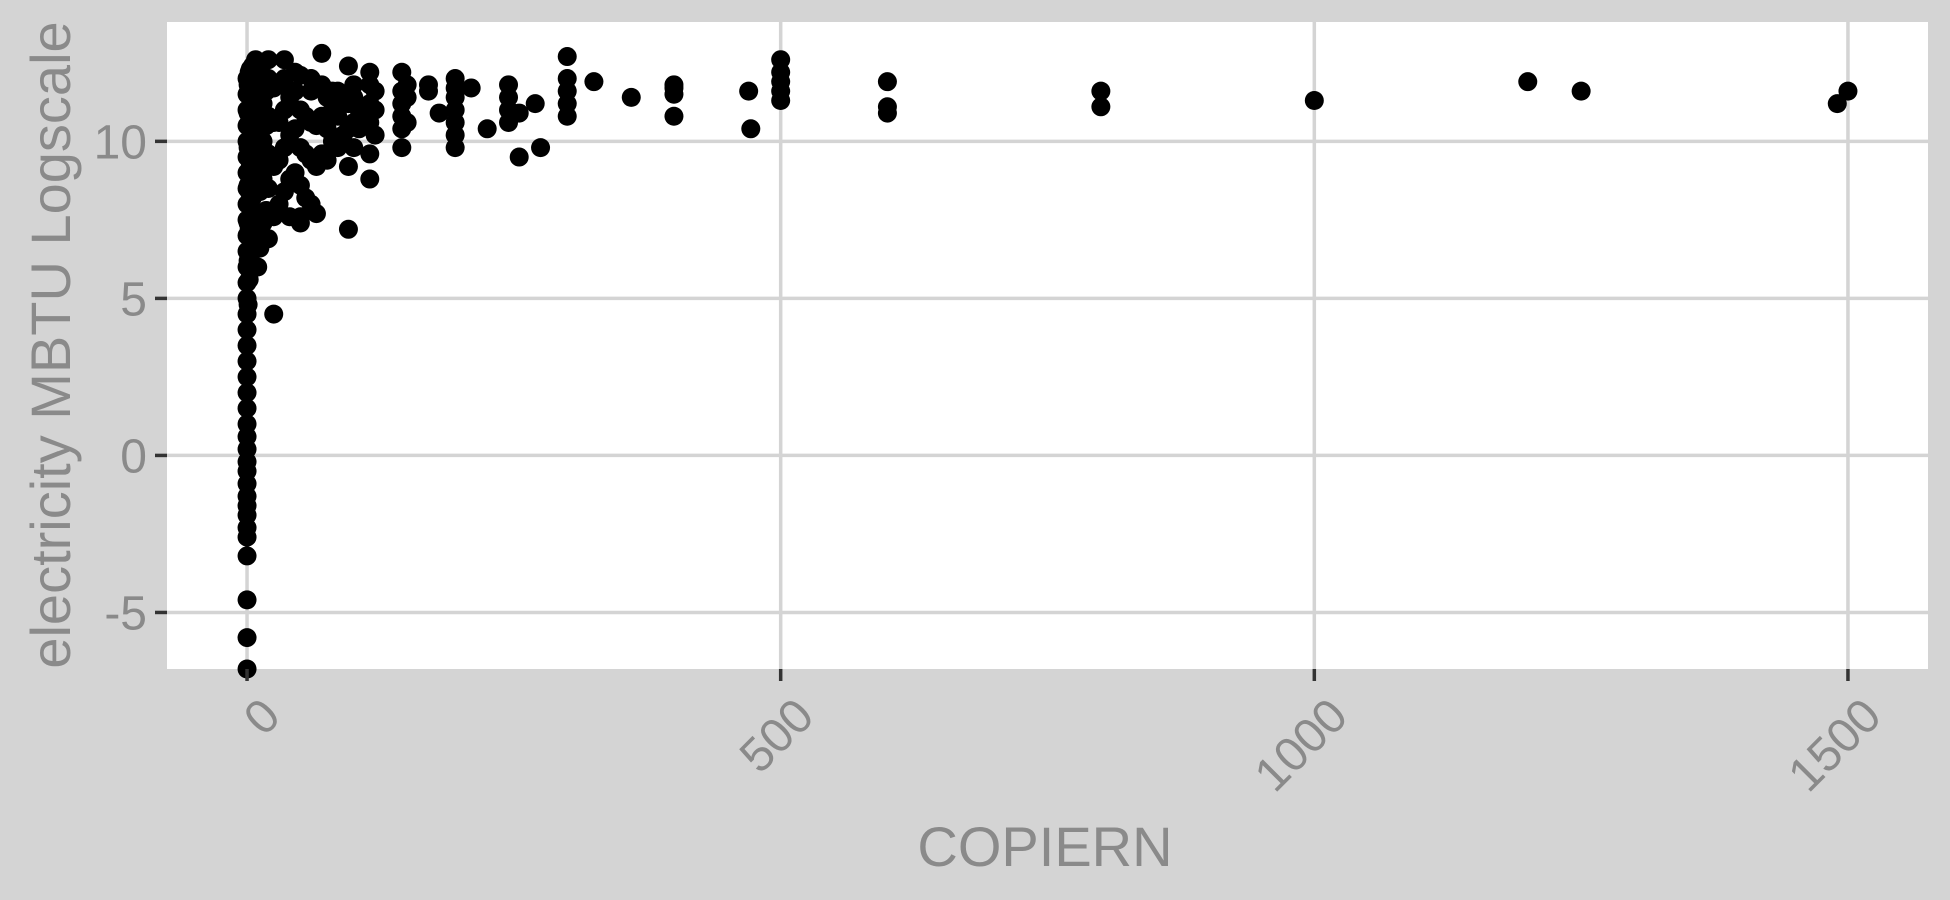 Image resolution: width=1950 pixels, height=900 pixels. I want to click on y-axis-title: electricity MBTU Logscale, so click(50, 344).